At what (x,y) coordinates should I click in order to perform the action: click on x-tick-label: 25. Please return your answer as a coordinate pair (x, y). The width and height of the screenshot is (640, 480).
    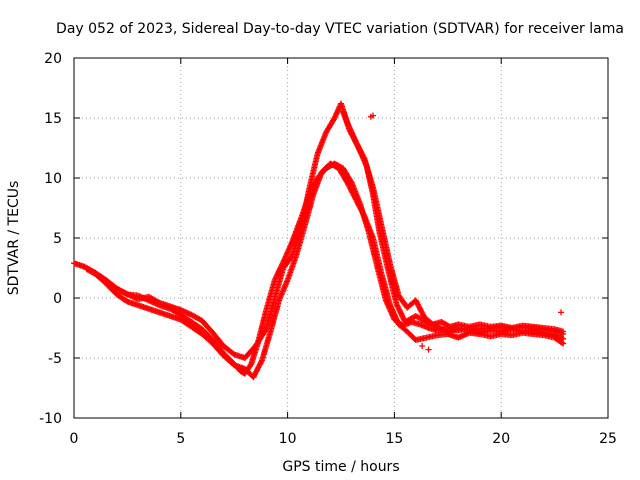
    Looking at the image, I should click on (608, 439).